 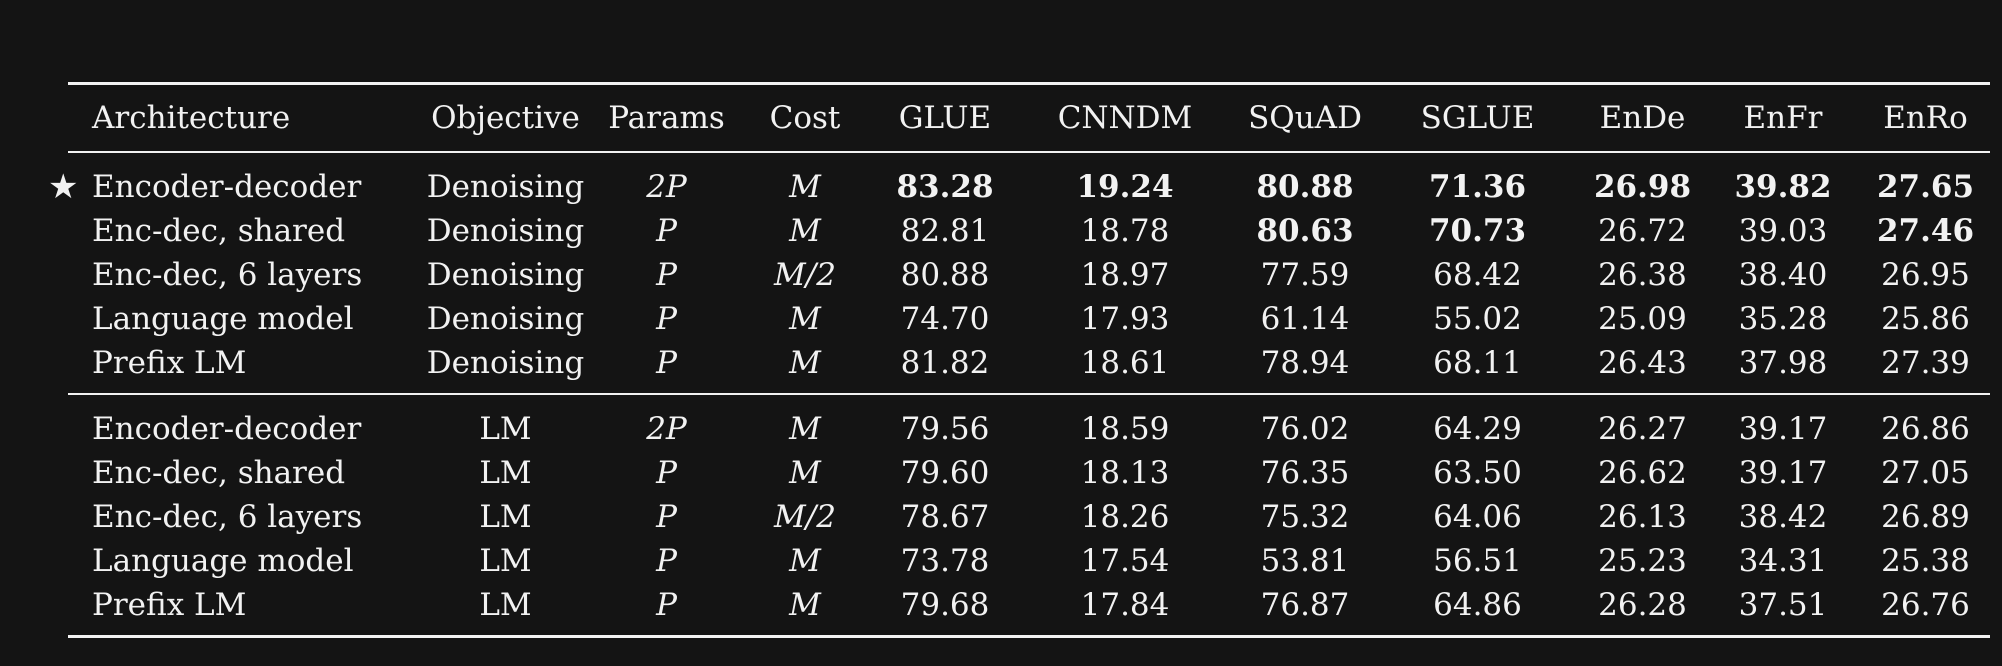 What do you see at coordinates (805, 118) in the screenshot?
I see `header-cost: Cost` at bounding box center [805, 118].